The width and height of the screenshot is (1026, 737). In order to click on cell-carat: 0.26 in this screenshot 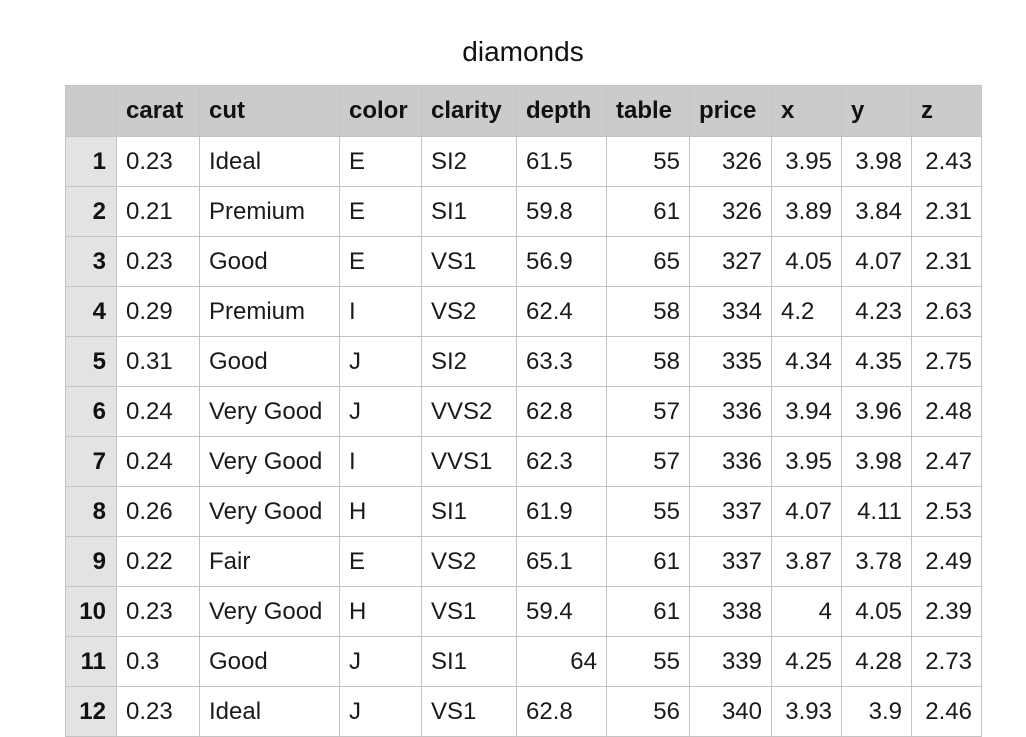, I will do `click(158, 511)`.